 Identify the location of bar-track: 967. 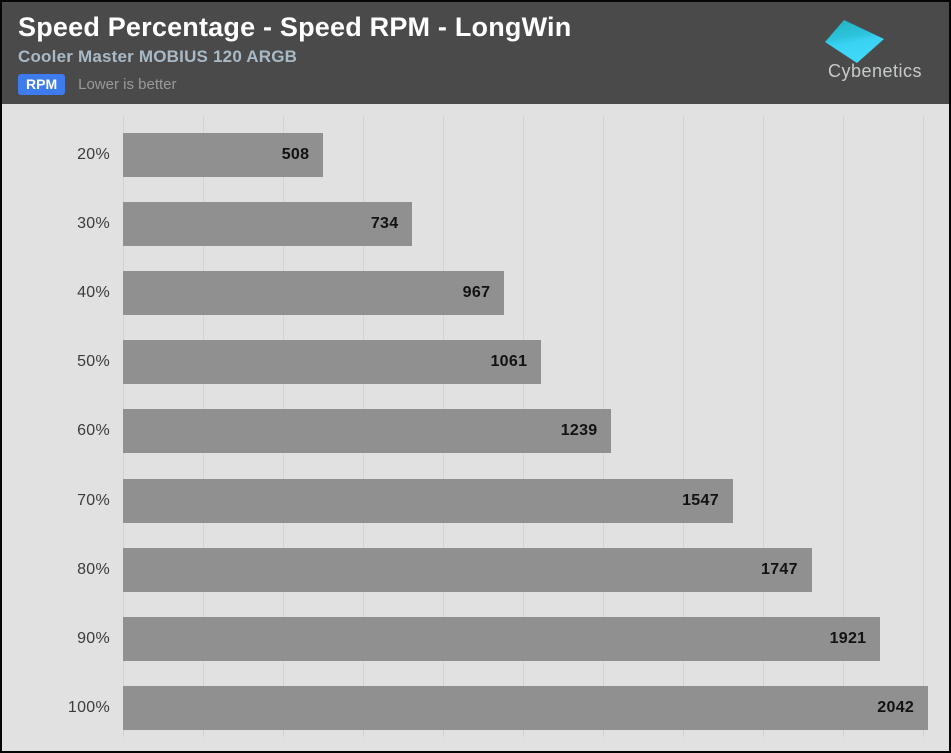
(536, 293).